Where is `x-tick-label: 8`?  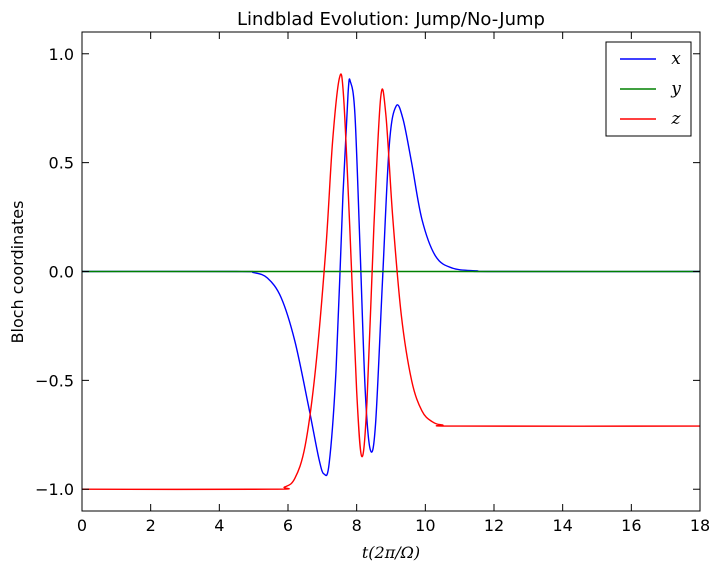
x-tick-label: 8 is located at coordinates (357, 525).